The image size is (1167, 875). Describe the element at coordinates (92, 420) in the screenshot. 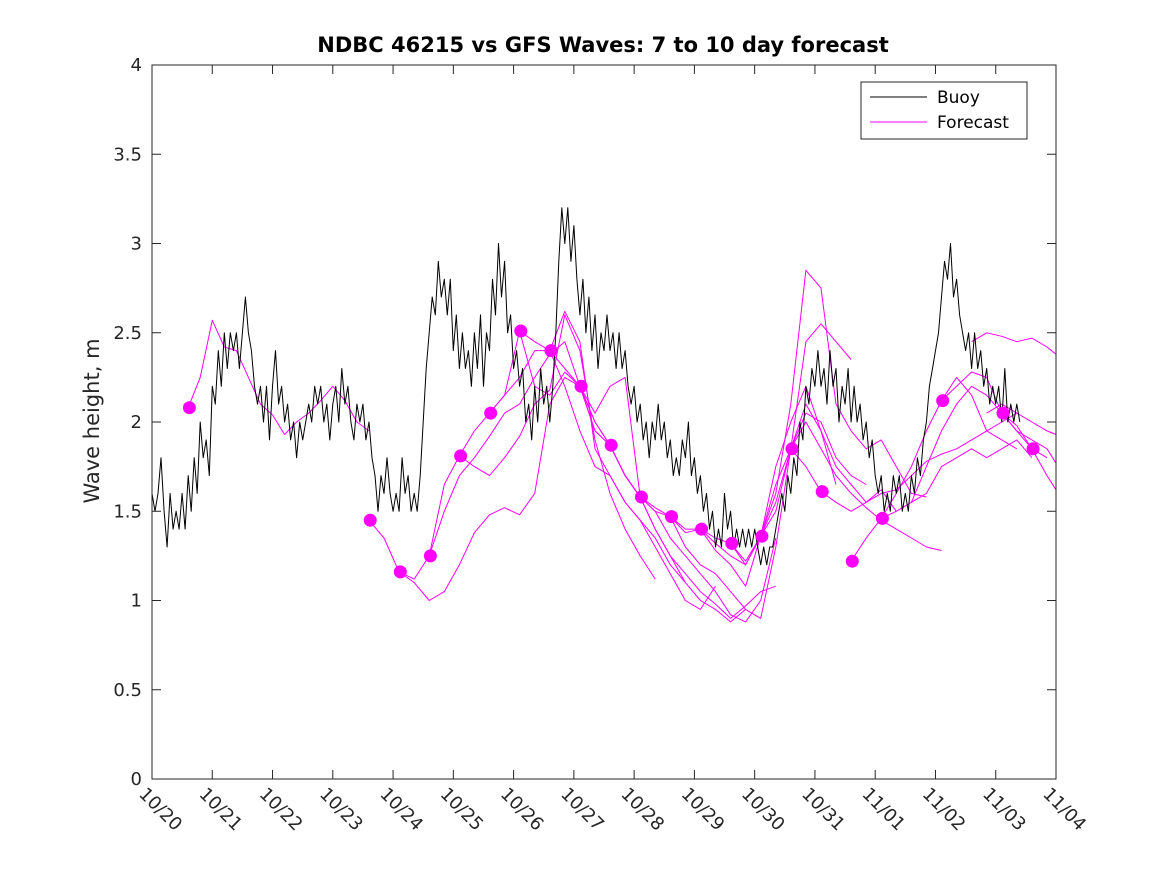

I see `y-axis-label: Wave height, m` at that location.